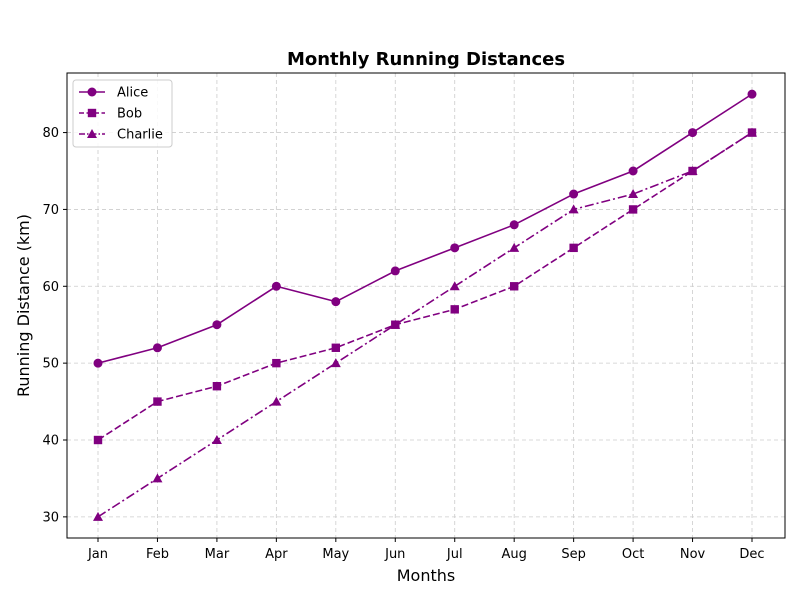  Describe the element at coordinates (50, 210) in the screenshot. I see `y-tick-label: 70` at that location.